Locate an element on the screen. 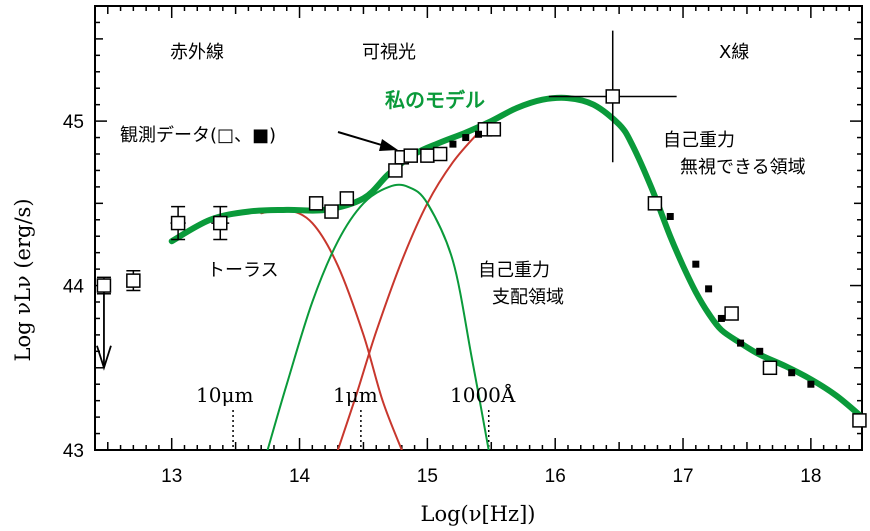 This screenshot has height=531, width=870. y-tick-label: 44 is located at coordinates (74, 287).